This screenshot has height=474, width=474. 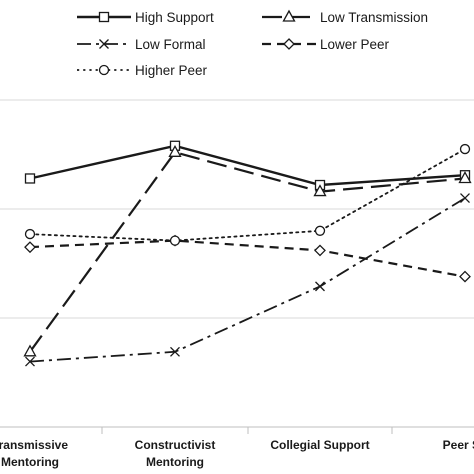 I want to click on category-label-constructivist-mentoring: Constructivist Mentoring, so click(x=175, y=453).